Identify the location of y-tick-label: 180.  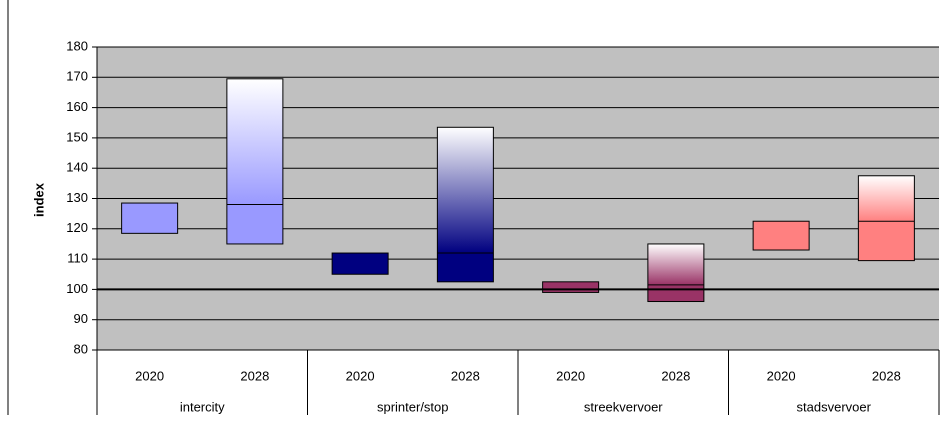
(77, 45).